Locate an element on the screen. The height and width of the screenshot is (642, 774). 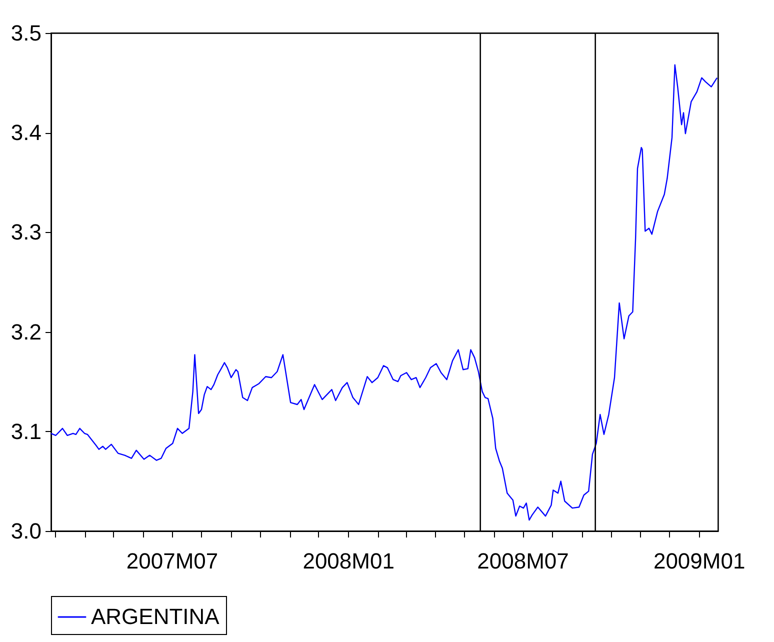
x-tick-label: 2009M01 is located at coordinates (699, 561).